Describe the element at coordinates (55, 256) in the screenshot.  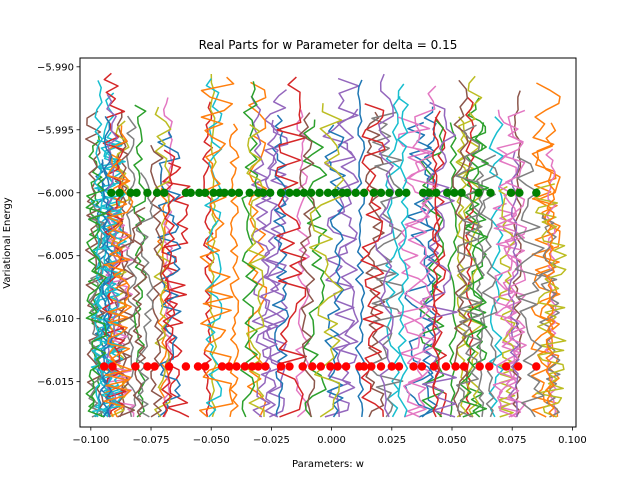
I see `y-tick-label: −6.005` at that location.